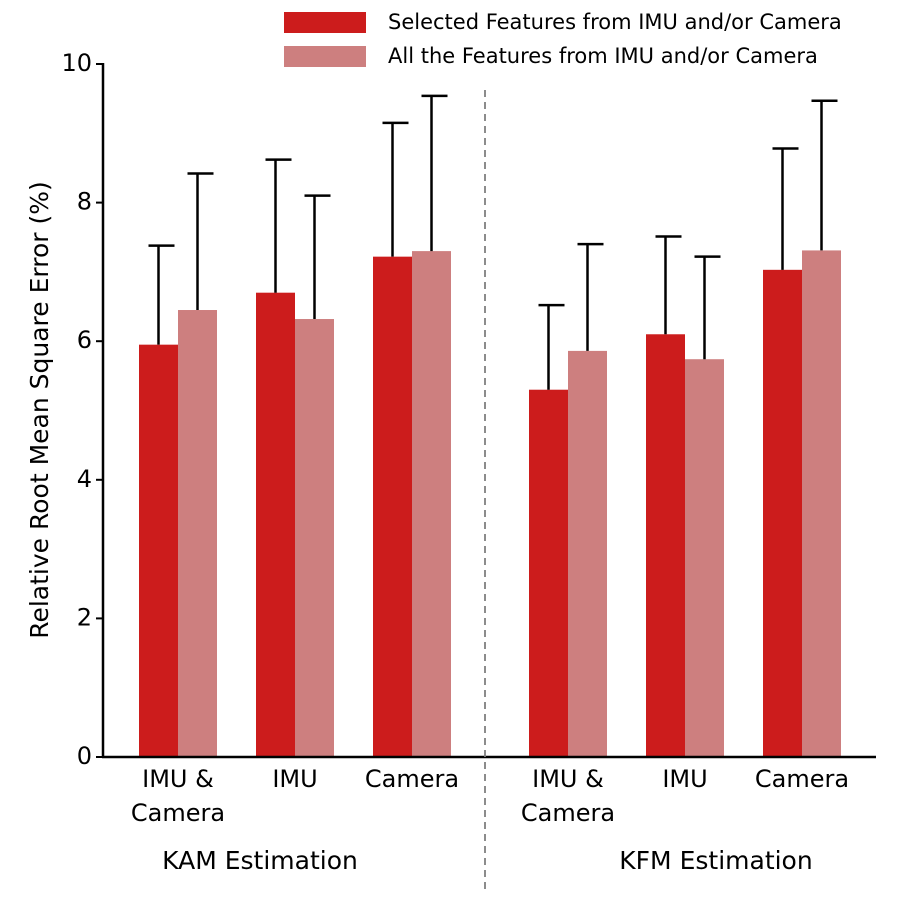 This screenshot has width=900, height=900. I want to click on legend-entry: Selected Features from IMU and/or Camera, so click(615, 22).